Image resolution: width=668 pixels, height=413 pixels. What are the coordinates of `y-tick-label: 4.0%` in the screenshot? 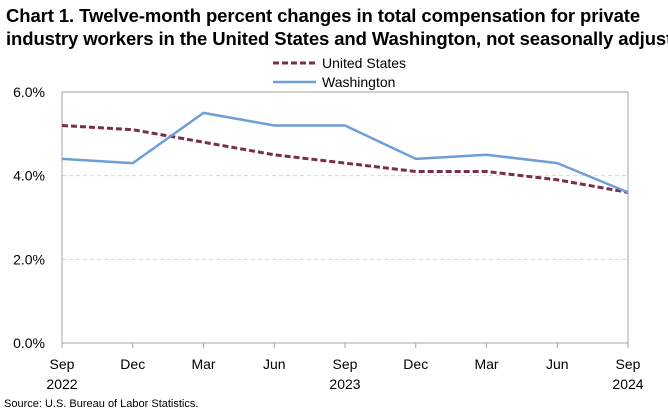 It's located at (29, 176).